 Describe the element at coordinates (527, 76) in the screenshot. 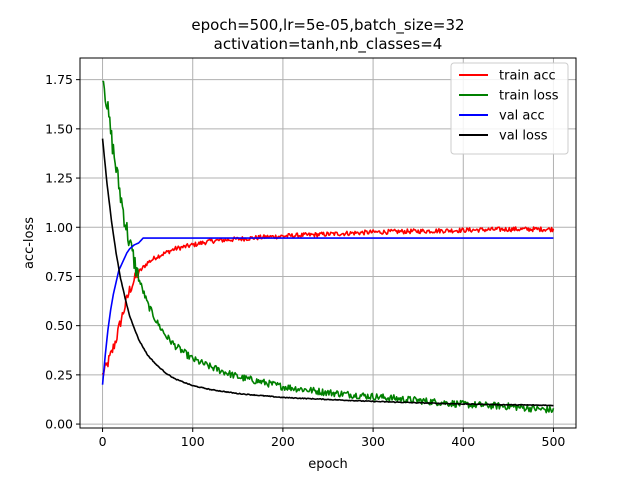

I see `legend-label: train acc` at that location.